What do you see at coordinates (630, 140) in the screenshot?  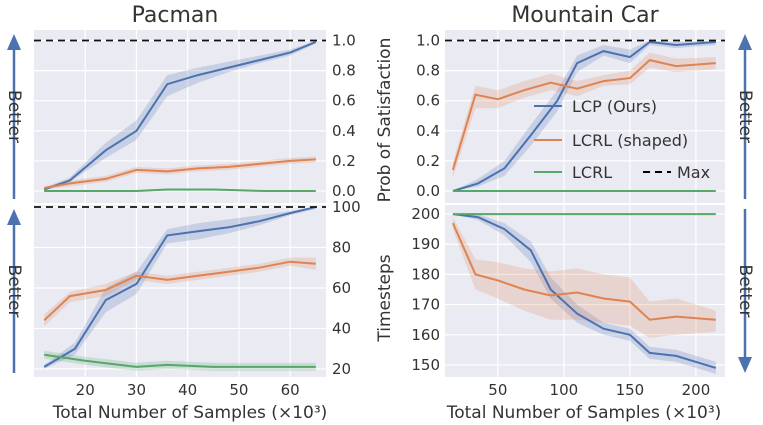 I see `svg-text: LCRL (shaped)` at bounding box center [630, 140].